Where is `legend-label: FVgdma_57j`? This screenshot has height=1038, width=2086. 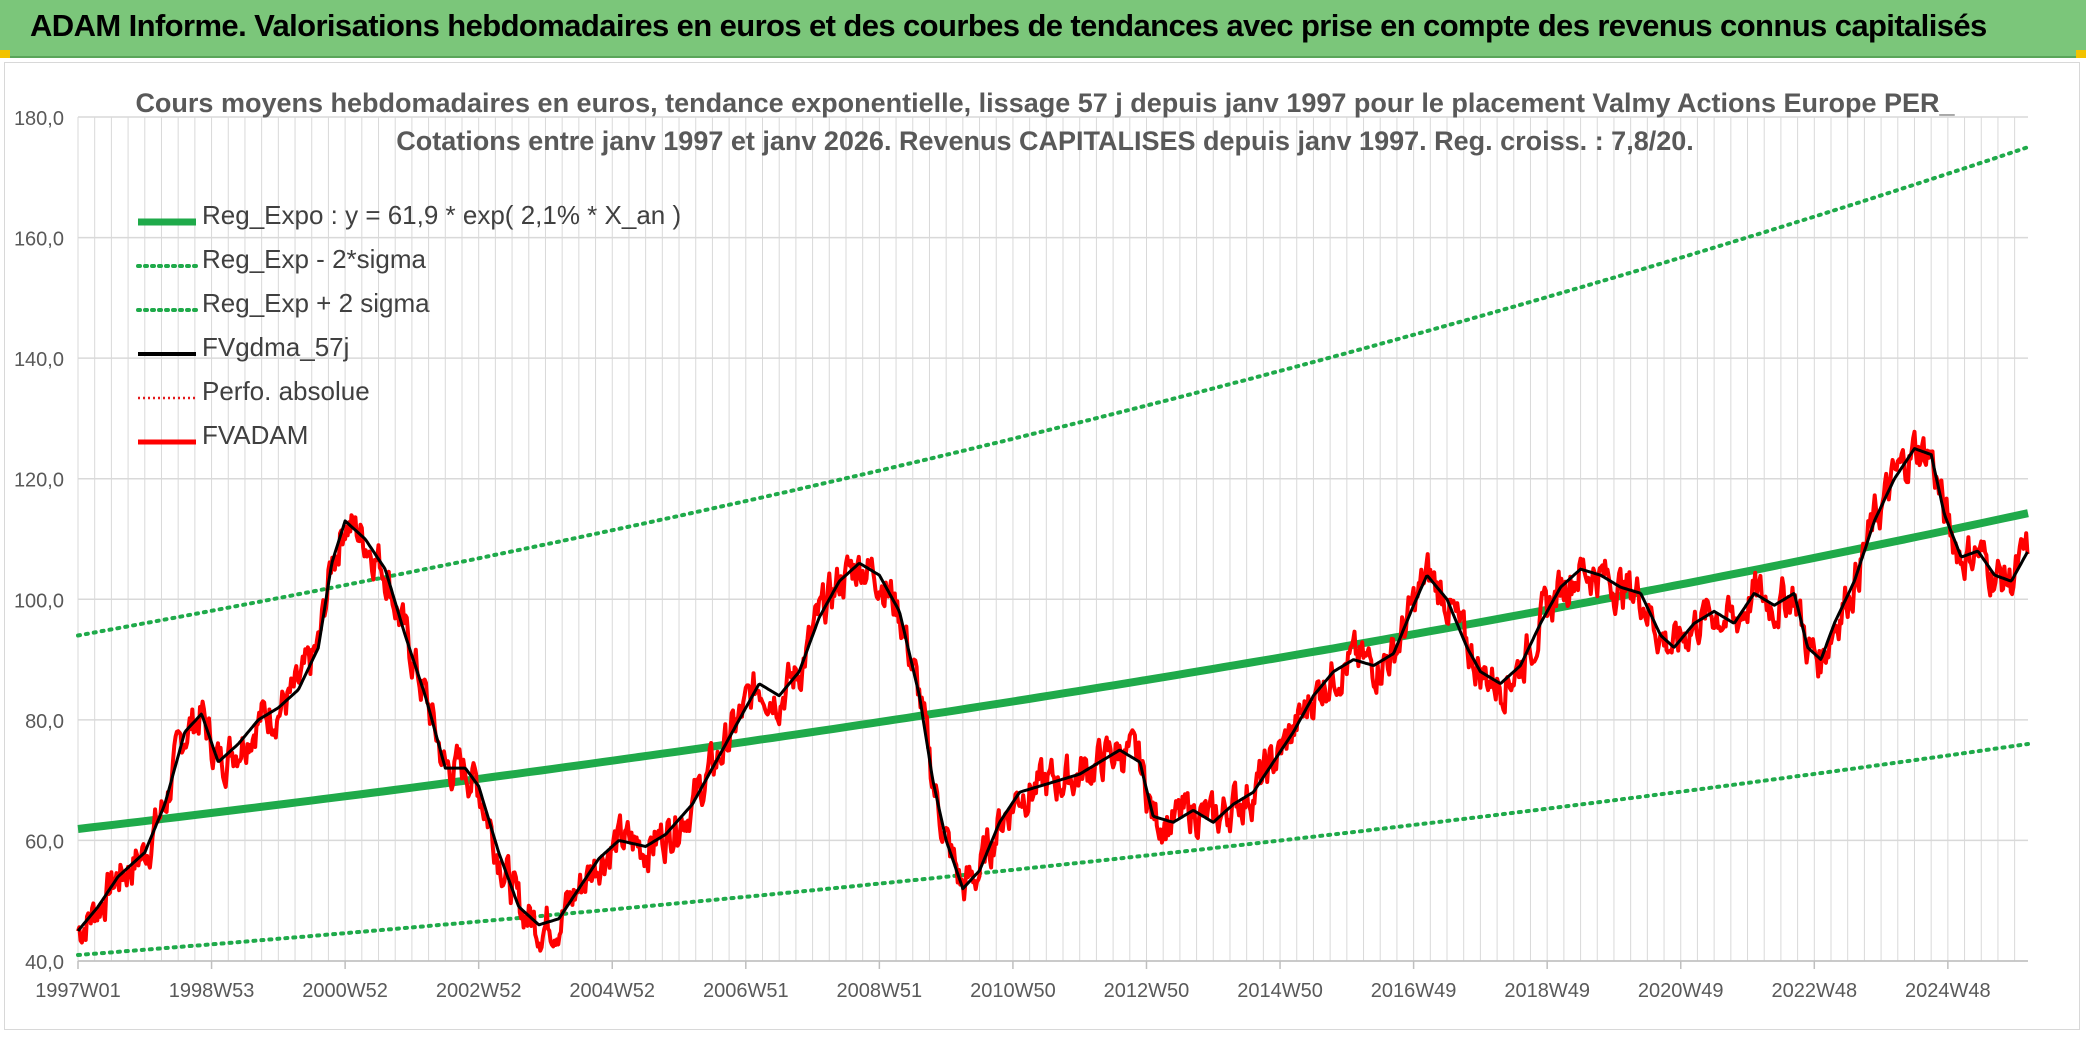 legend-label: FVgdma_57j is located at coordinates (276, 347).